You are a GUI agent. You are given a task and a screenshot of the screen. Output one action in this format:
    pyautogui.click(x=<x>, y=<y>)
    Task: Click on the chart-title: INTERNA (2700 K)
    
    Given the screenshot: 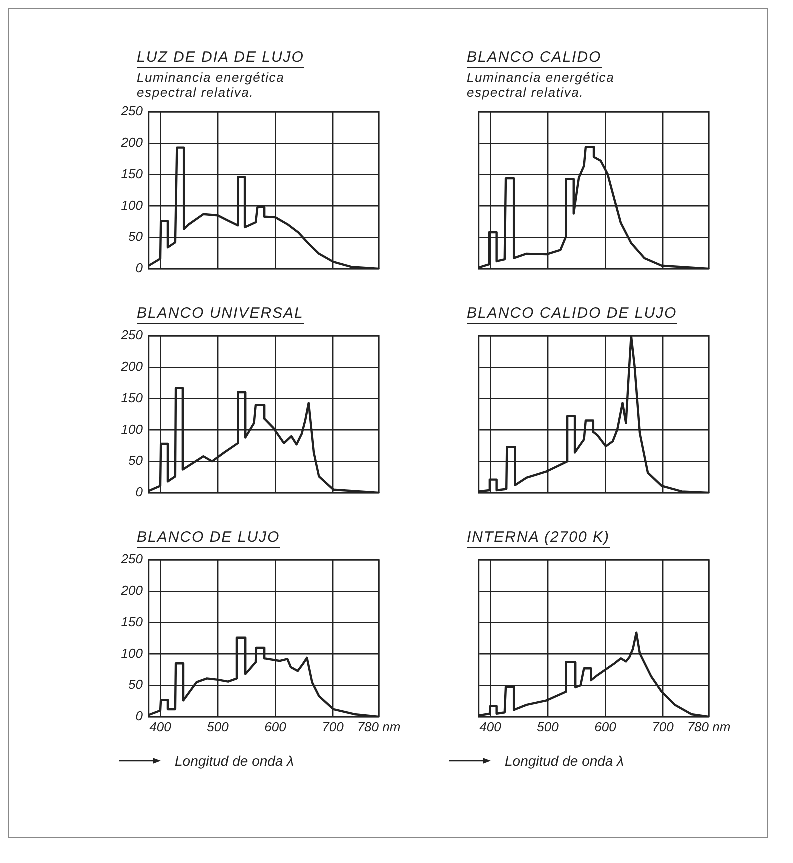 What is the action you would take?
    pyautogui.click(x=538, y=538)
    